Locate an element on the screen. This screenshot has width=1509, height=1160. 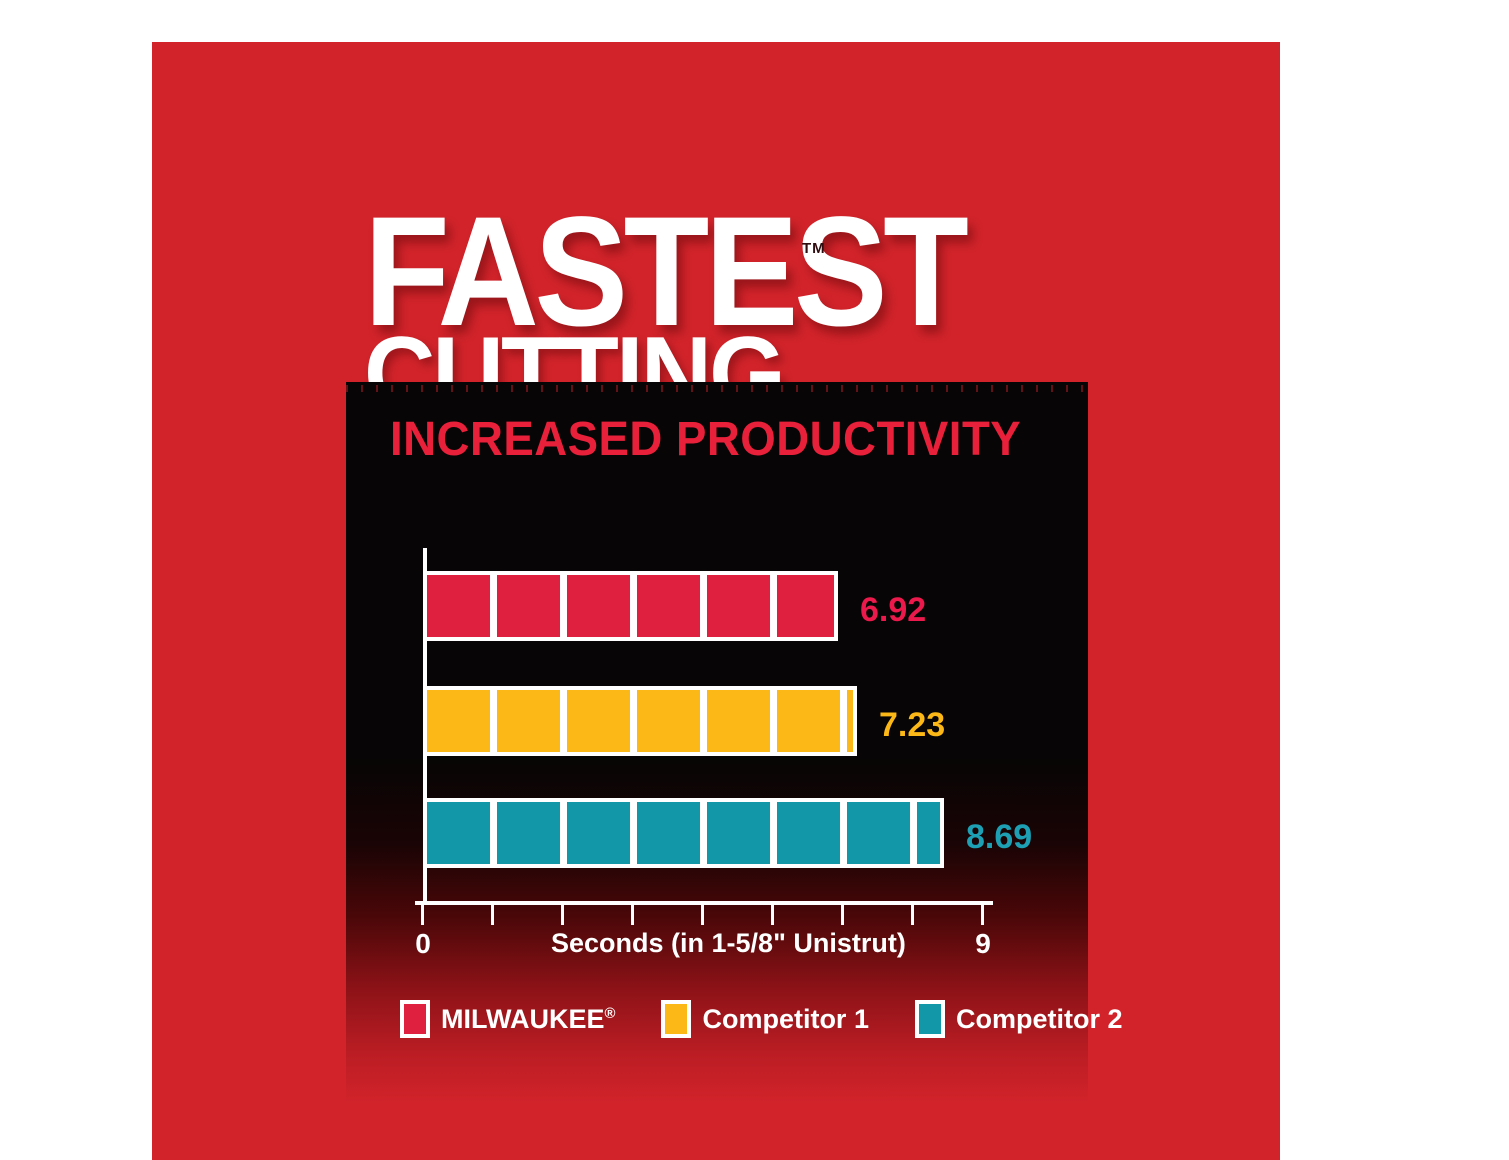
legend-item-competitor-2: Competitor 2 is located at coordinates (1018, 1019).